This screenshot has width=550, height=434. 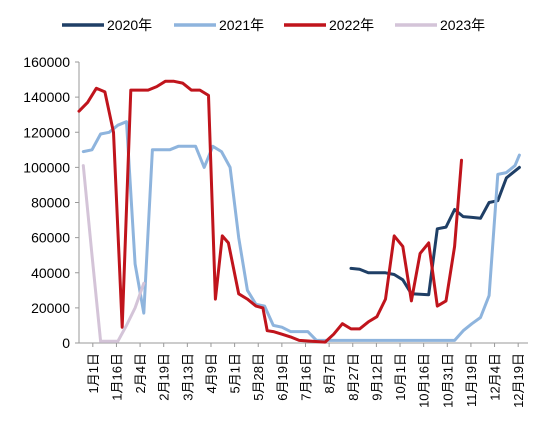 I want to click on x-tick-label: 2月4日, so click(x=140, y=373).